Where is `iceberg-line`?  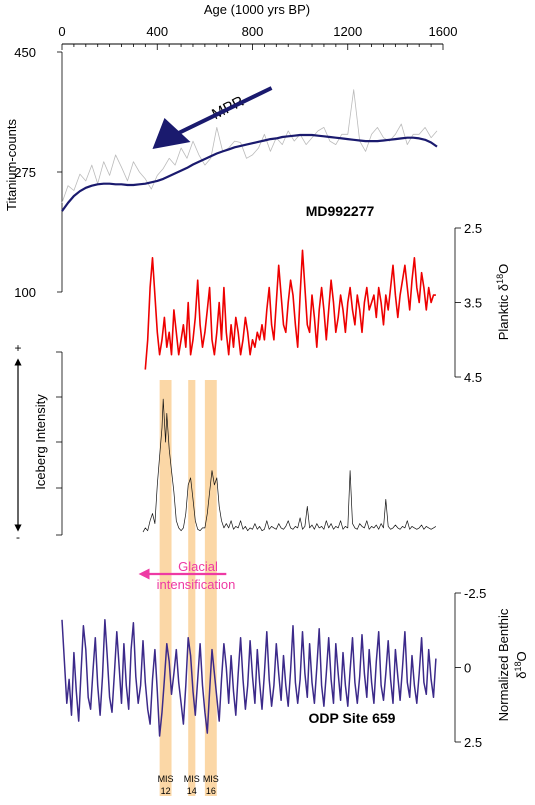
iceberg-line is located at coordinates (289, 465).